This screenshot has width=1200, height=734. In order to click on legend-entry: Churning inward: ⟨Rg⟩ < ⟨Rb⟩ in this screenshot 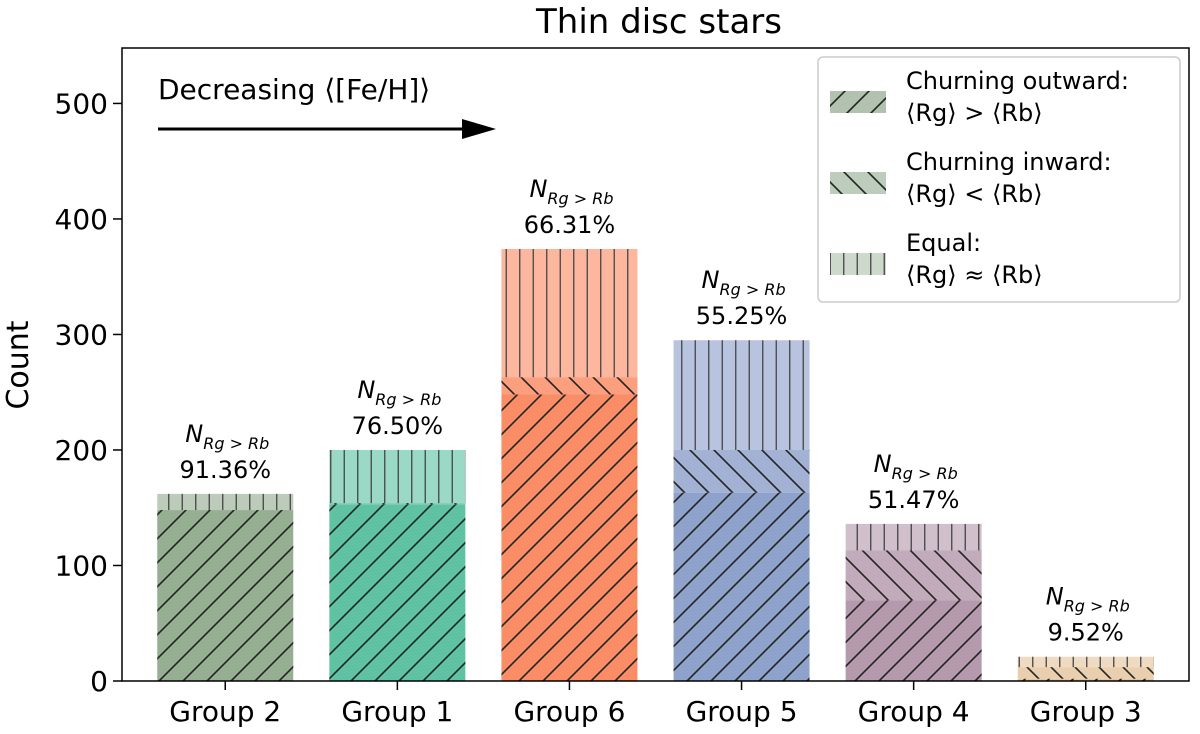, I will do `click(971, 178)`.